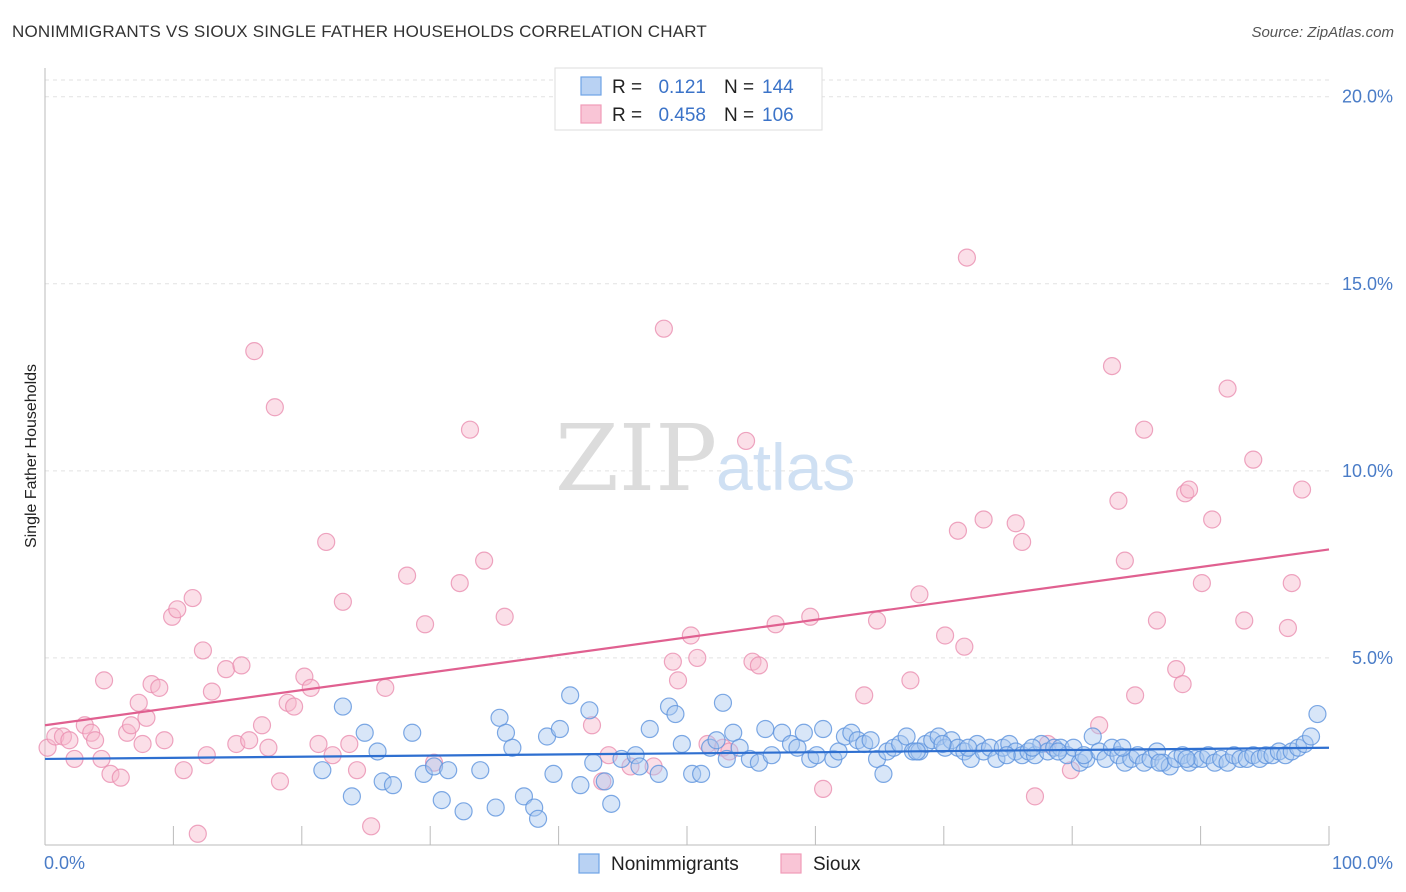 This screenshot has width=1406, height=892. Describe the element at coordinates (688, 99) in the screenshot. I see `legend-top: R = 0.121 N = 144 R = 0.458 N = 106` at that location.